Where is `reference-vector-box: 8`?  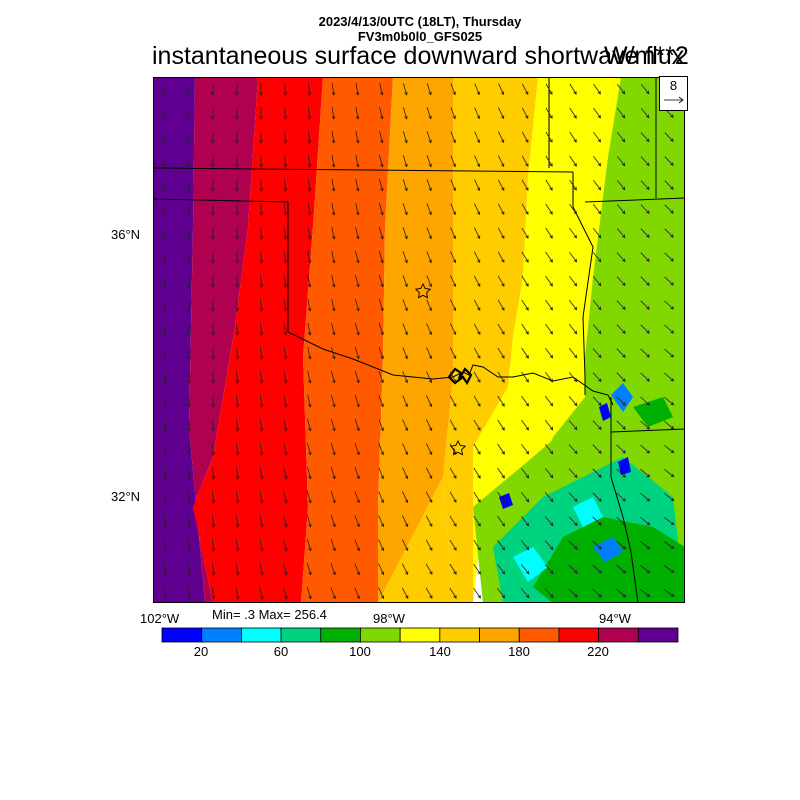
reference-vector-box: 8 is located at coordinates (673, 93).